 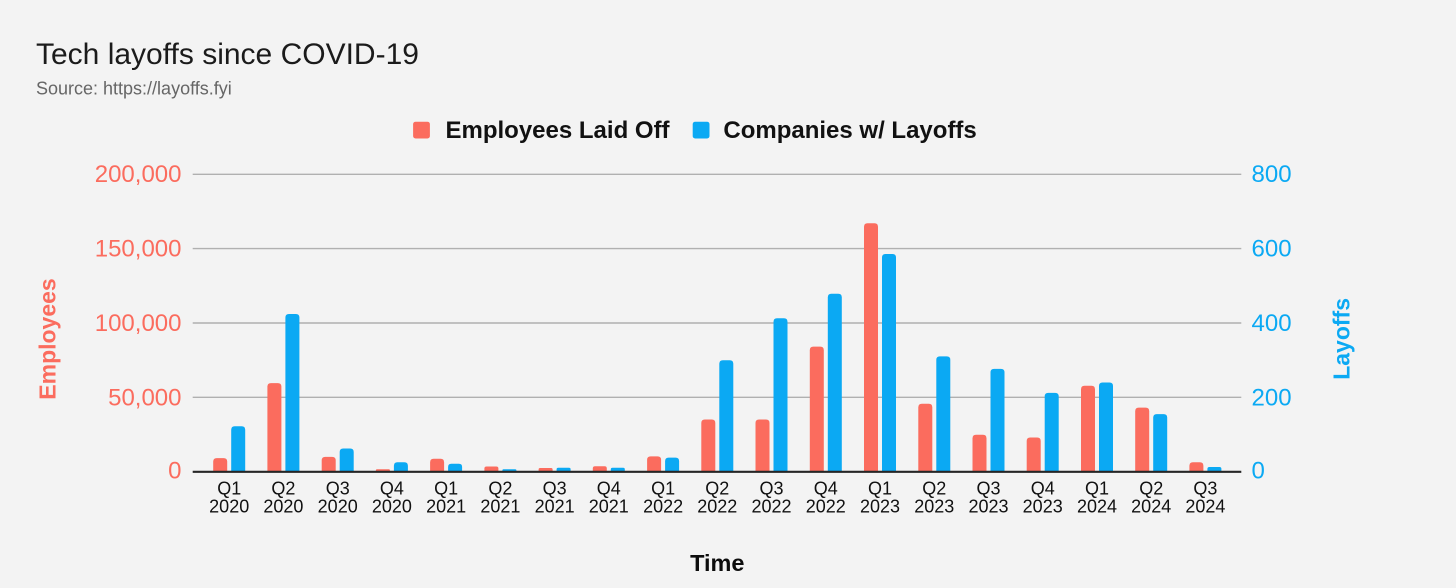 What do you see at coordinates (1272, 174) in the screenshot?
I see `svg-text: 800` at bounding box center [1272, 174].